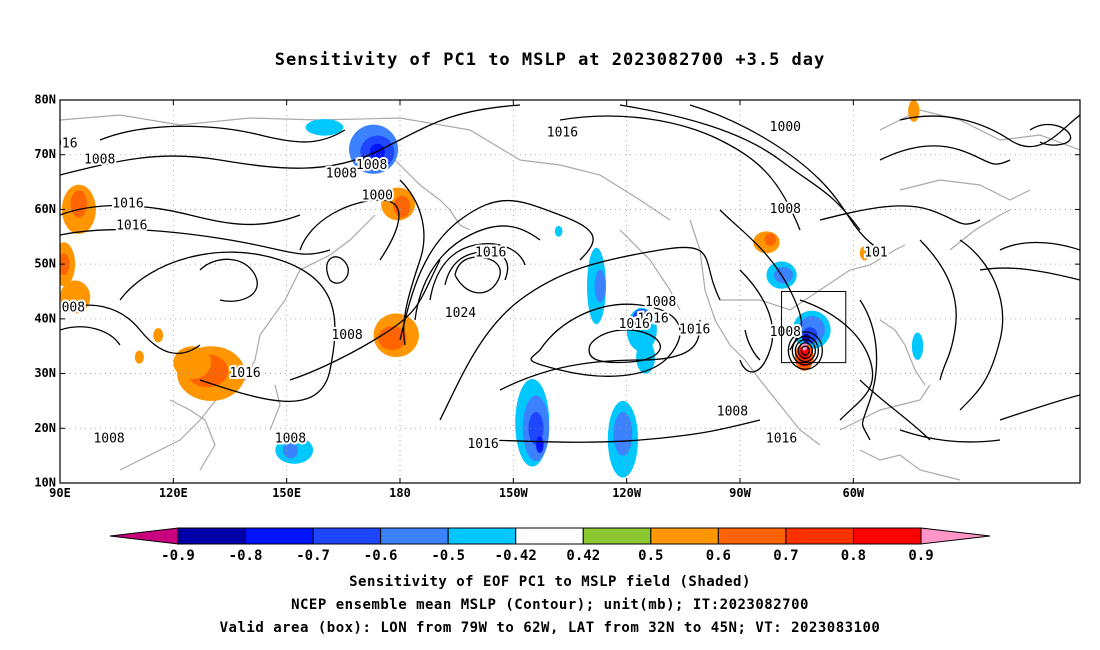  What do you see at coordinates (45, 373) in the screenshot?
I see `lat-tick-label: 30N` at bounding box center [45, 373].